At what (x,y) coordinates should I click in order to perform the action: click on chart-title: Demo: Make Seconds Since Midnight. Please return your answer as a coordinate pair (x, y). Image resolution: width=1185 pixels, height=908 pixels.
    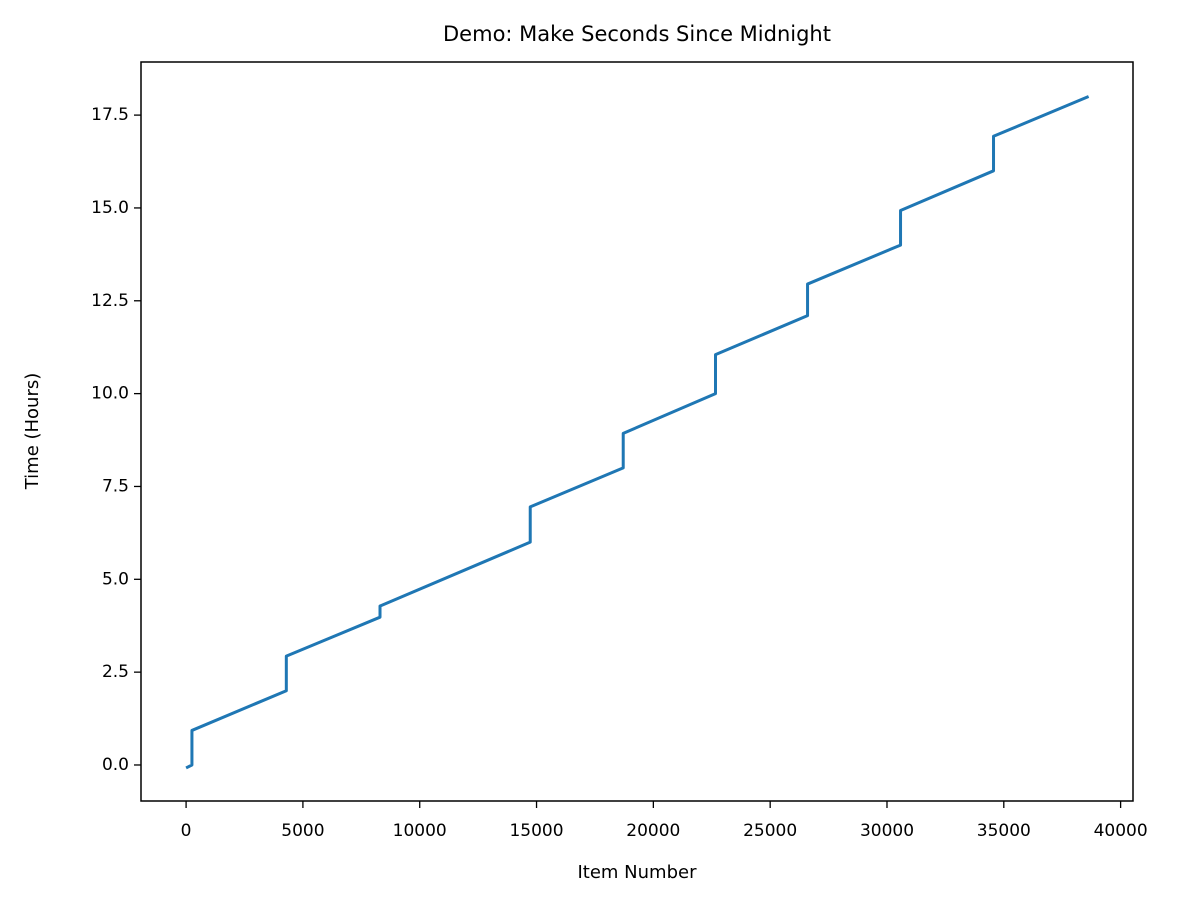
    Looking at the image, I should click on (637, 34).